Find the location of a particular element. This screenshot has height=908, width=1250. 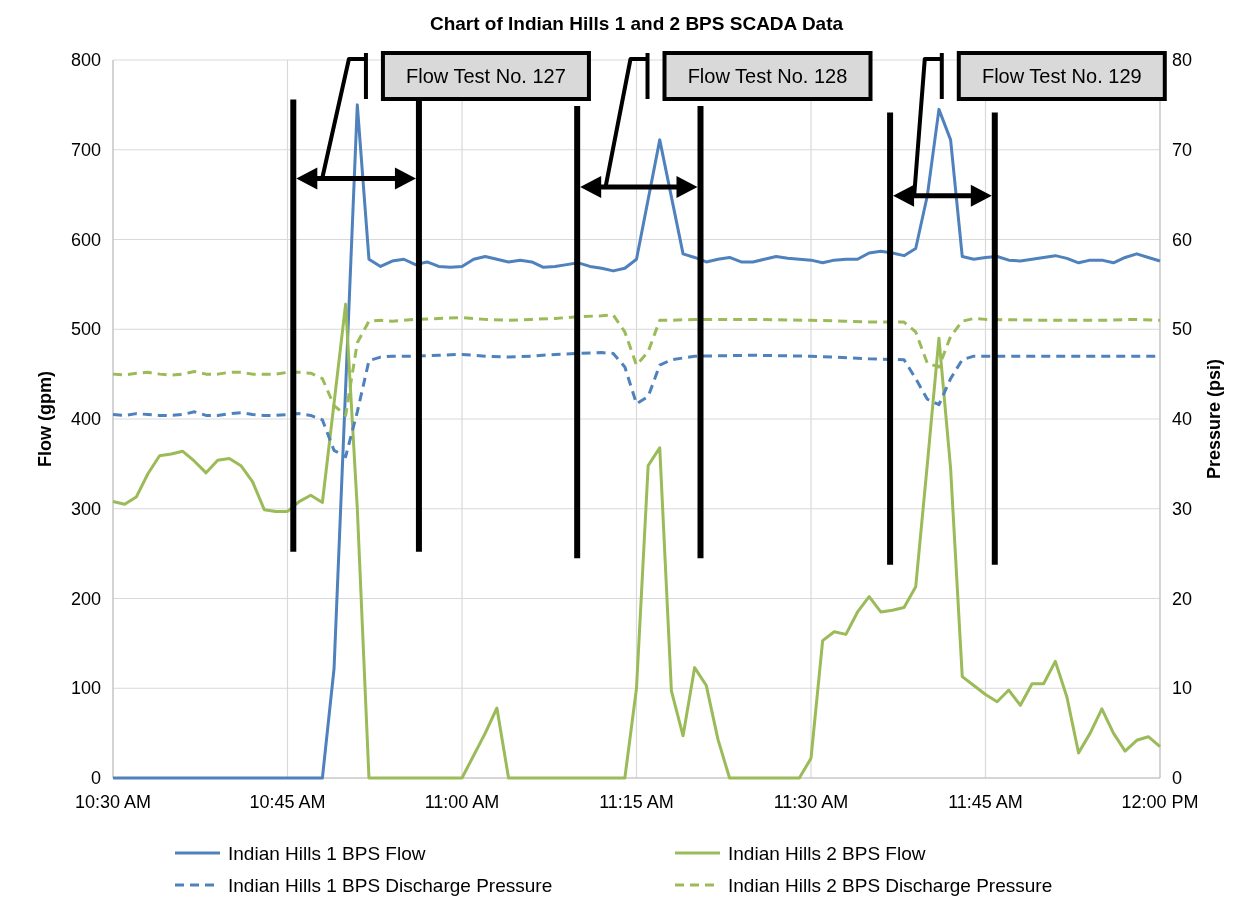

x-tick-label: 11:15 AM is located at coordinates (636, 802).